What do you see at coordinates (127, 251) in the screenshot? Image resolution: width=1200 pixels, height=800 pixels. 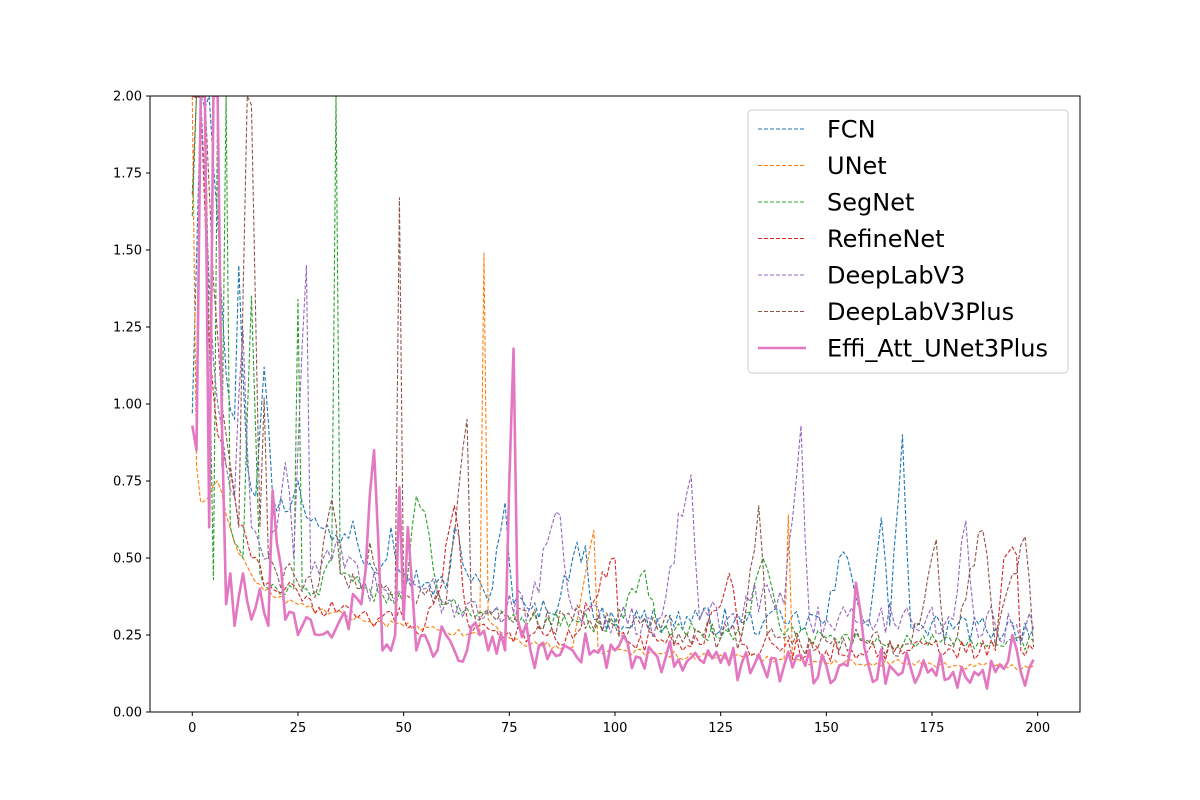 I see `y-tick-label: 1.50` at bounding box center [127, 251].